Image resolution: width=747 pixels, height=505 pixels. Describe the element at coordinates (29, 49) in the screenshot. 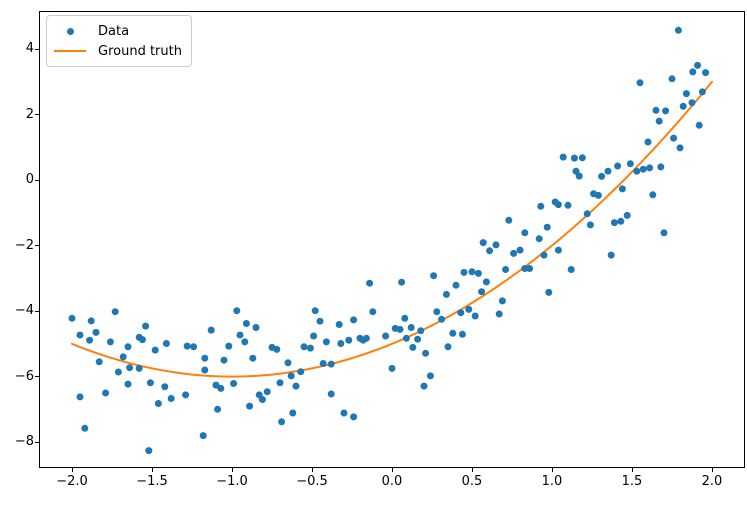

I see `y-tick-label: 4` at that location.